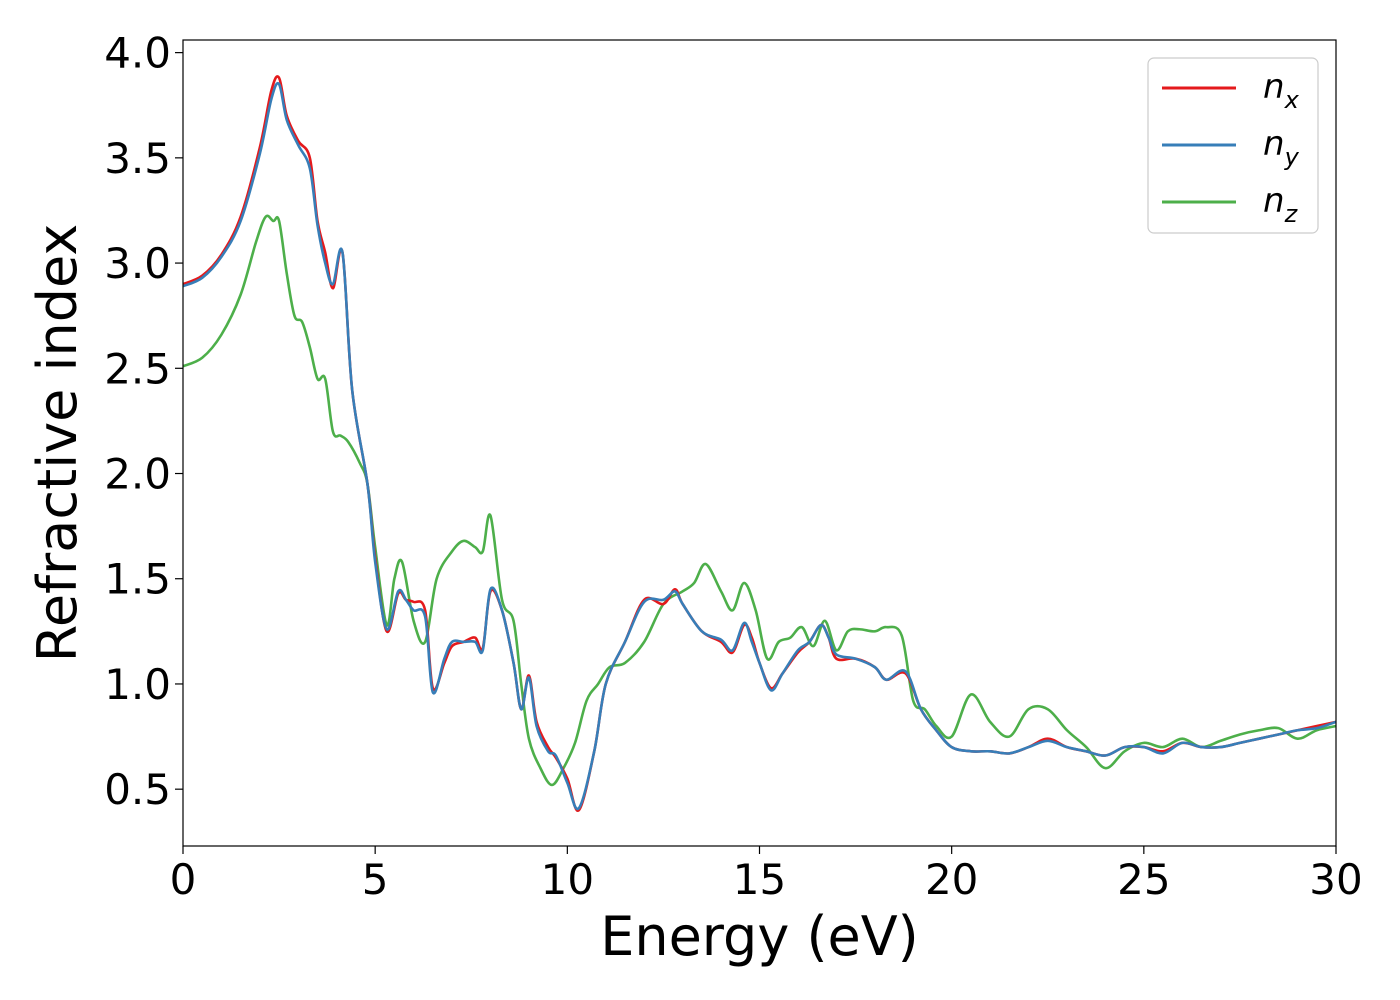 Image resolution: width=1400 pixels, height=1000 pixels. Describe the element at coordinates (1291, 214) in the screenshot. I see `legend-label-subscript: z` at that location.